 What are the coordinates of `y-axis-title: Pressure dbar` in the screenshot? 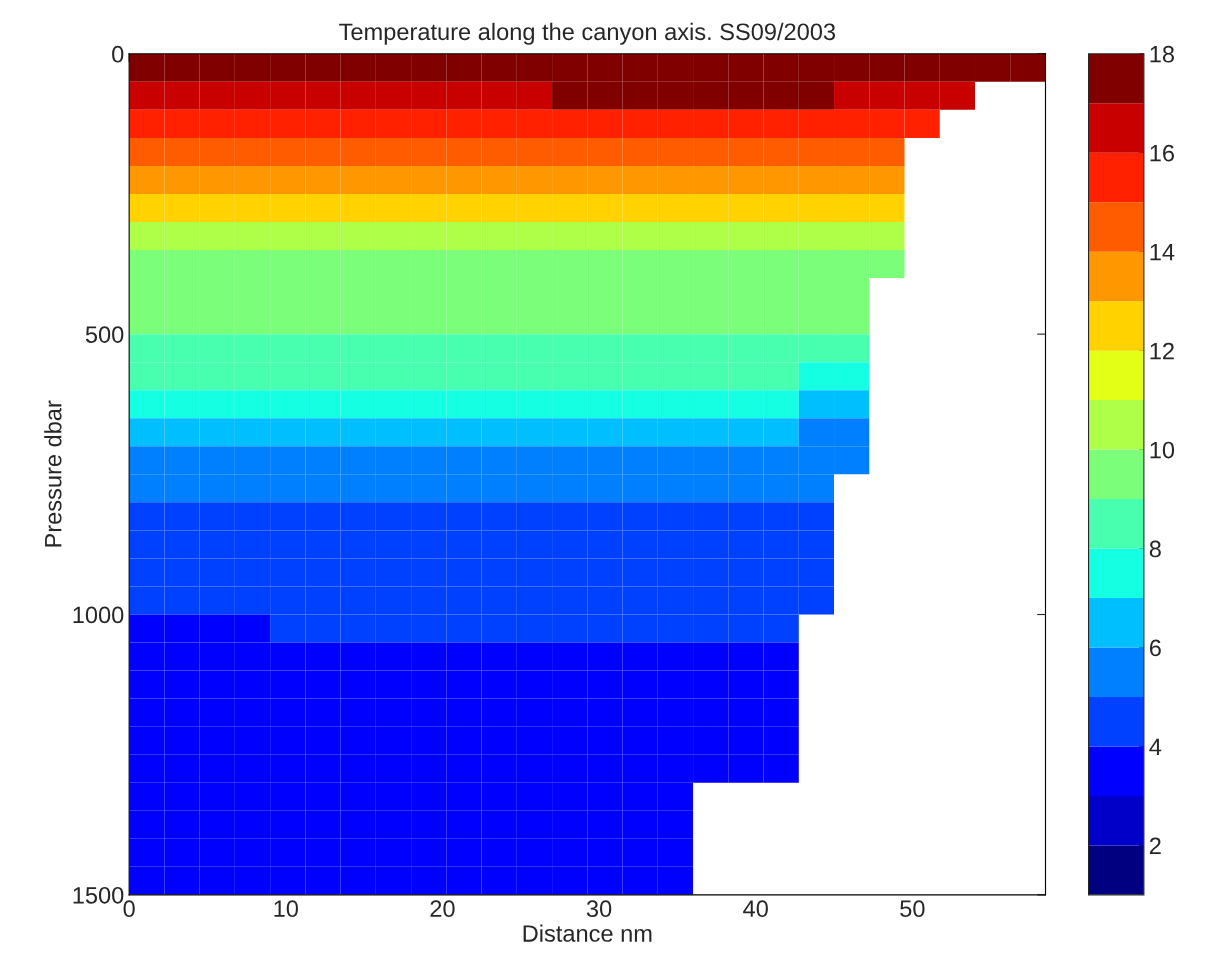 It's located at (53, 473).